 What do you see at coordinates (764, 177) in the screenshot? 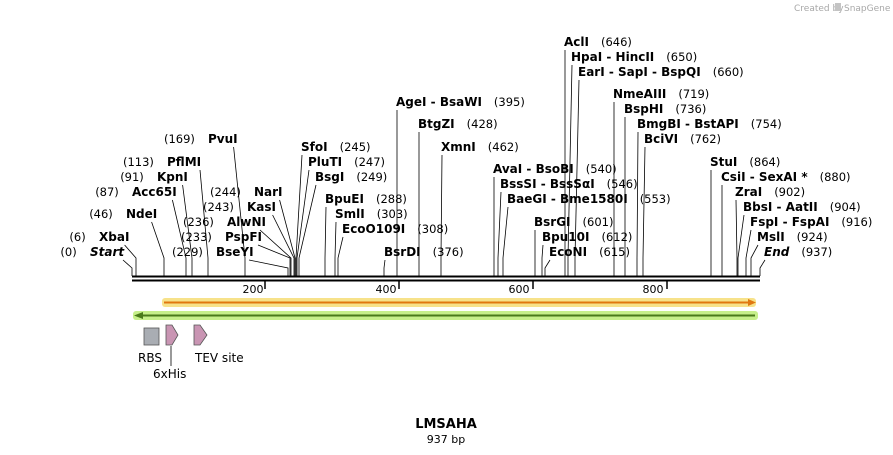
I see `site-name: CsiI - SexAI *` at bounding box center [764, 177].